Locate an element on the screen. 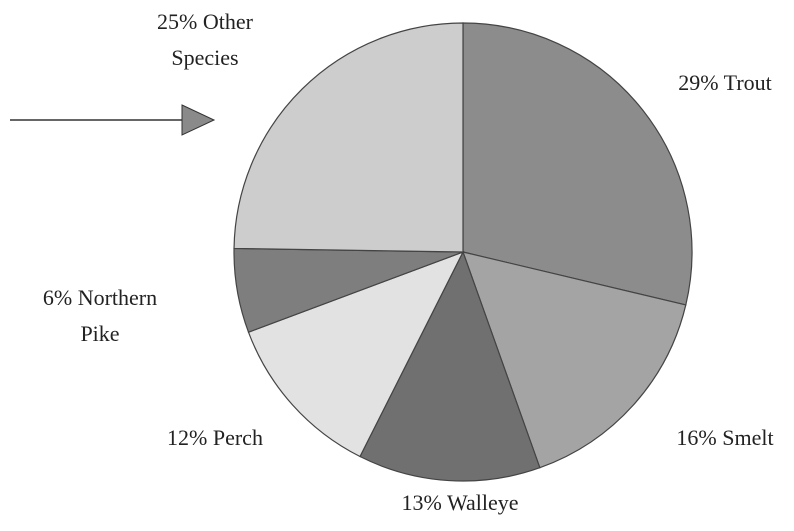  slice-label: 16% Smelt is located at coordinates (704, 438).